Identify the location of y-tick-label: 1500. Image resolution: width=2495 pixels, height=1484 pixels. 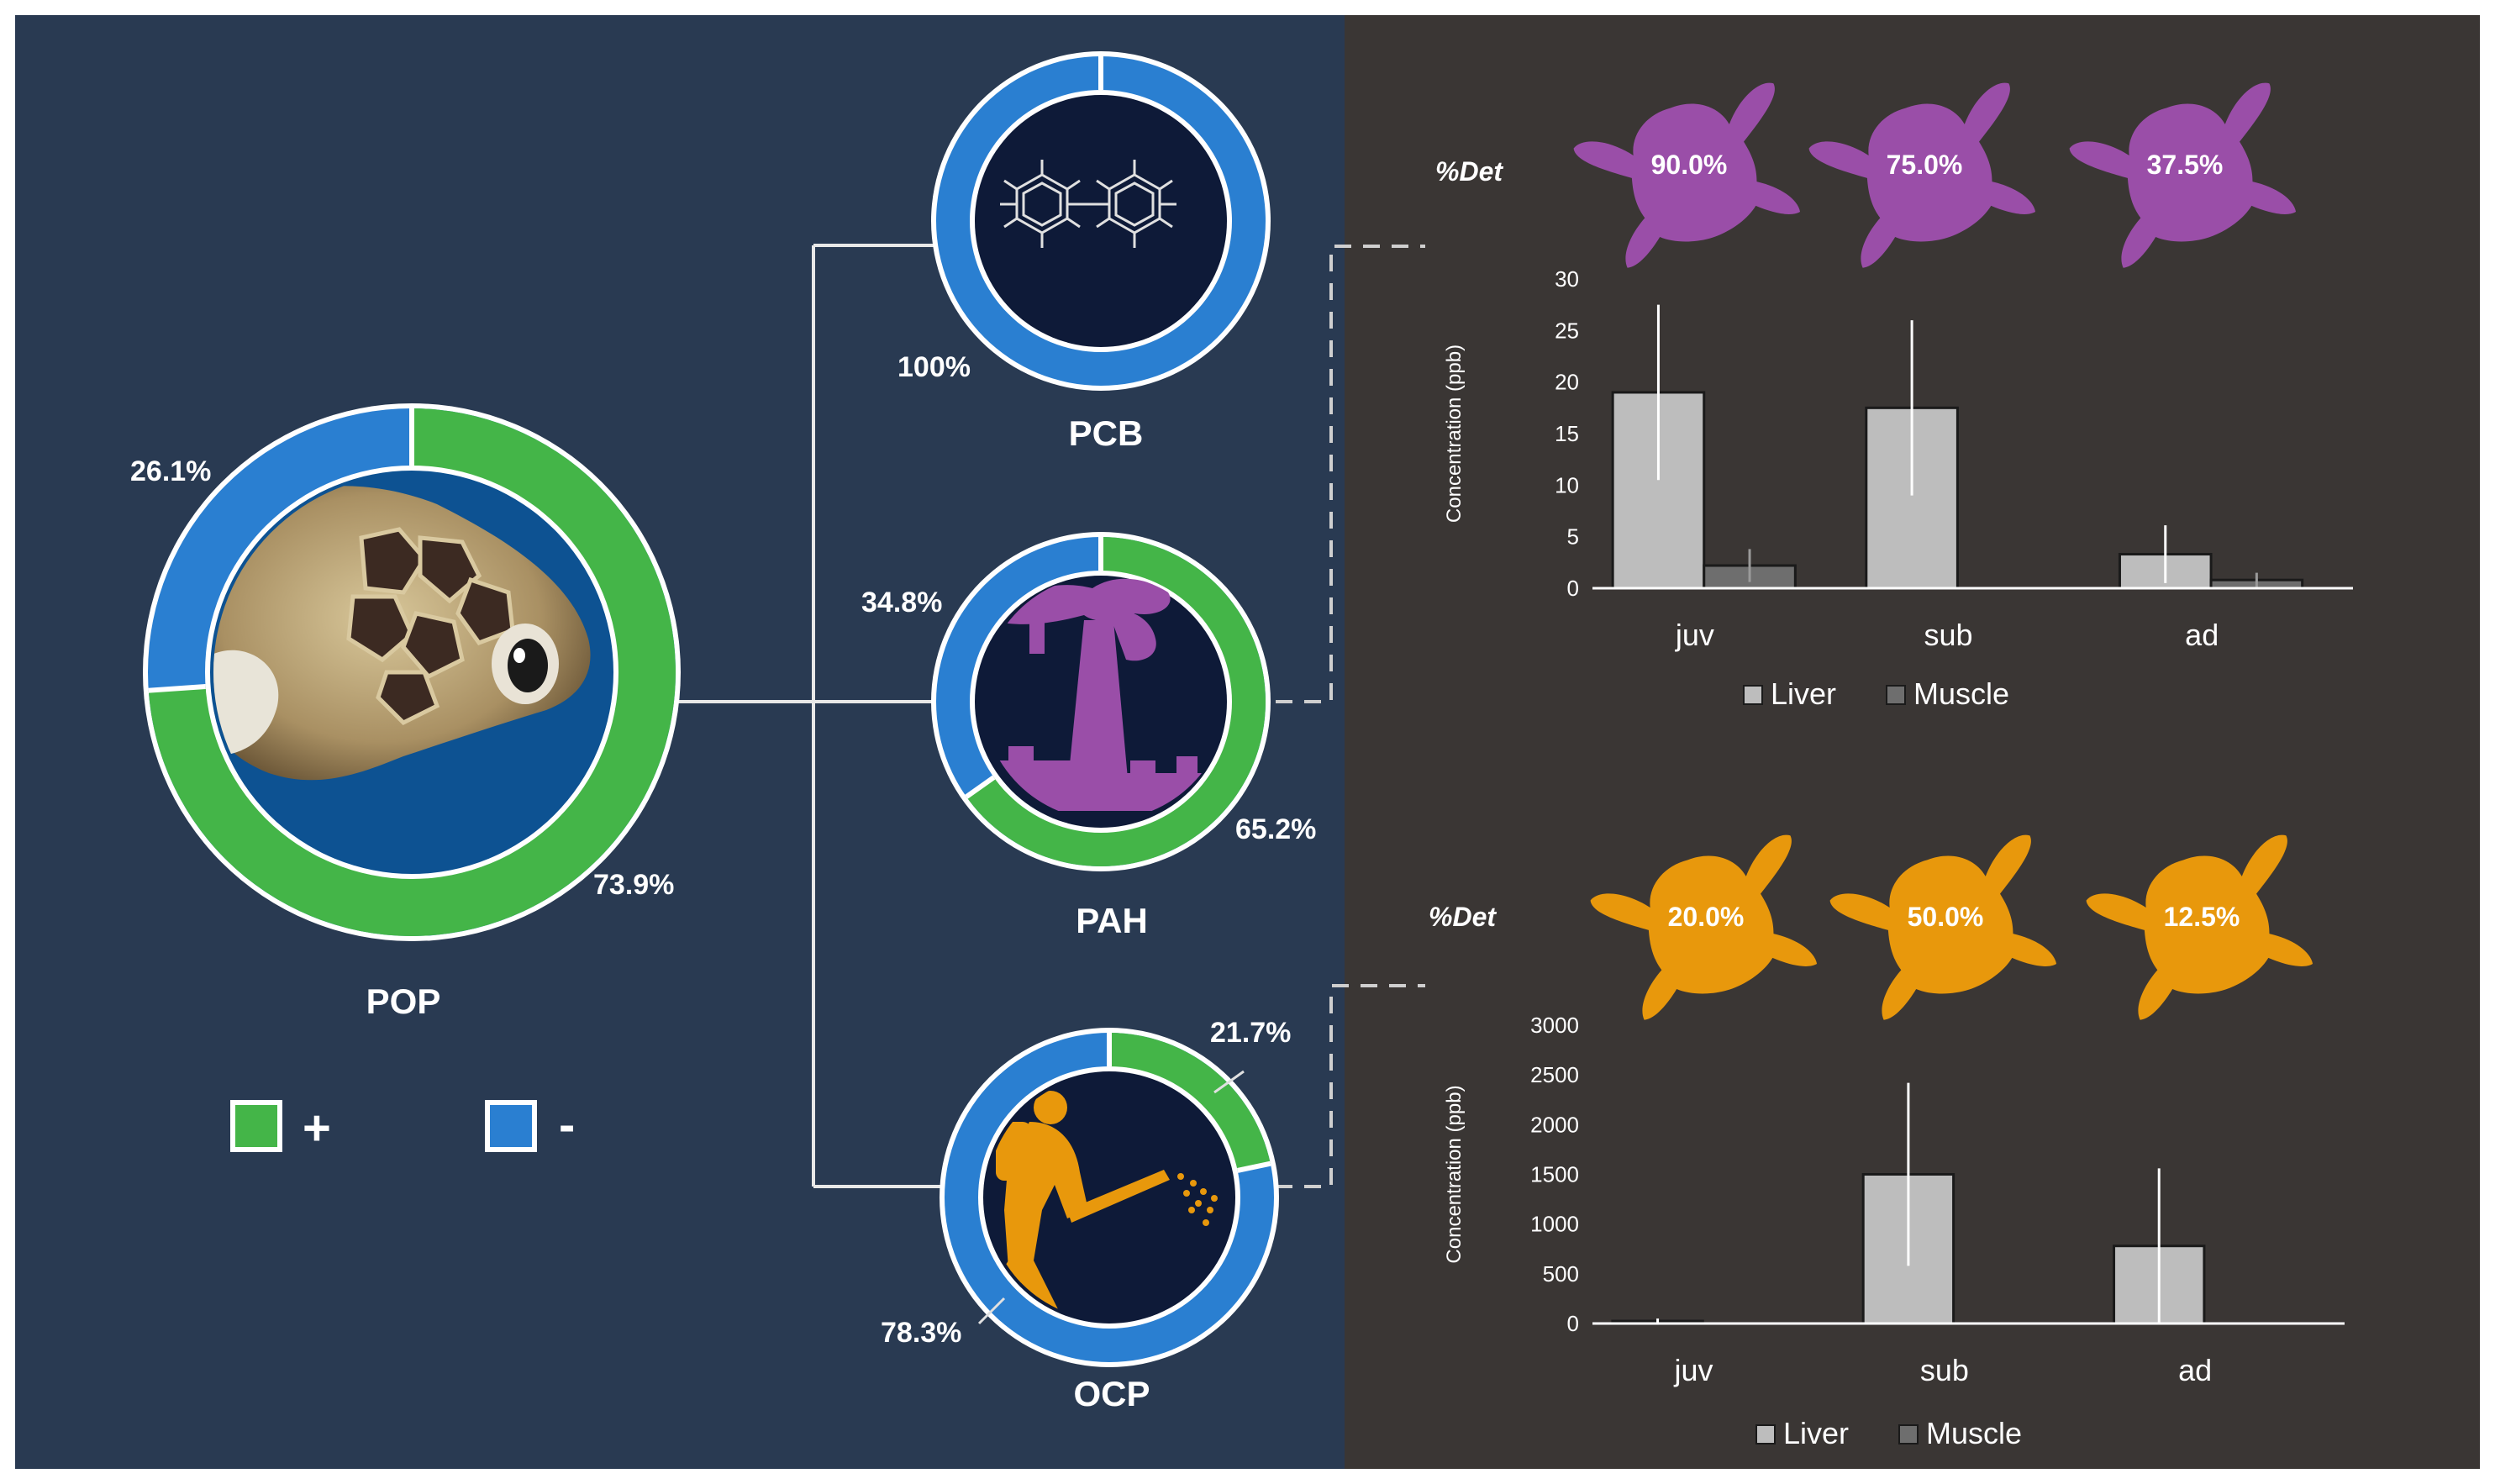
(1555, 1174).